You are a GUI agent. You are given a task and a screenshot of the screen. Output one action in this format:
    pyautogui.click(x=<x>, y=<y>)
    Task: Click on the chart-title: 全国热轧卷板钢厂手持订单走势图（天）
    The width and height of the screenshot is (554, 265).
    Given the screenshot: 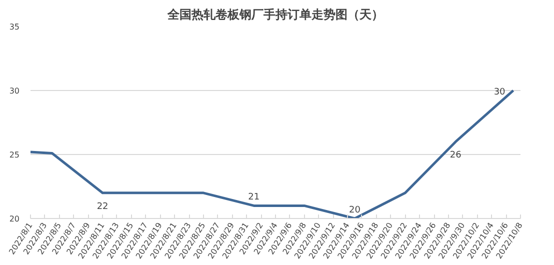 What is the action you would take?
    pyautogui.click(x=275, y=15)
    